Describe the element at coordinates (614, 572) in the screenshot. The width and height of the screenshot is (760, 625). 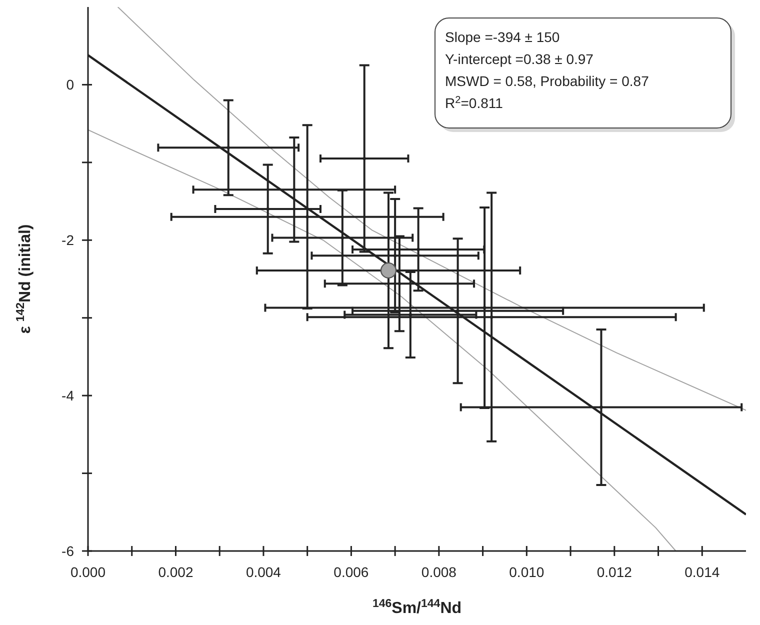
I see `x-tick-label: 0.012` at that location.